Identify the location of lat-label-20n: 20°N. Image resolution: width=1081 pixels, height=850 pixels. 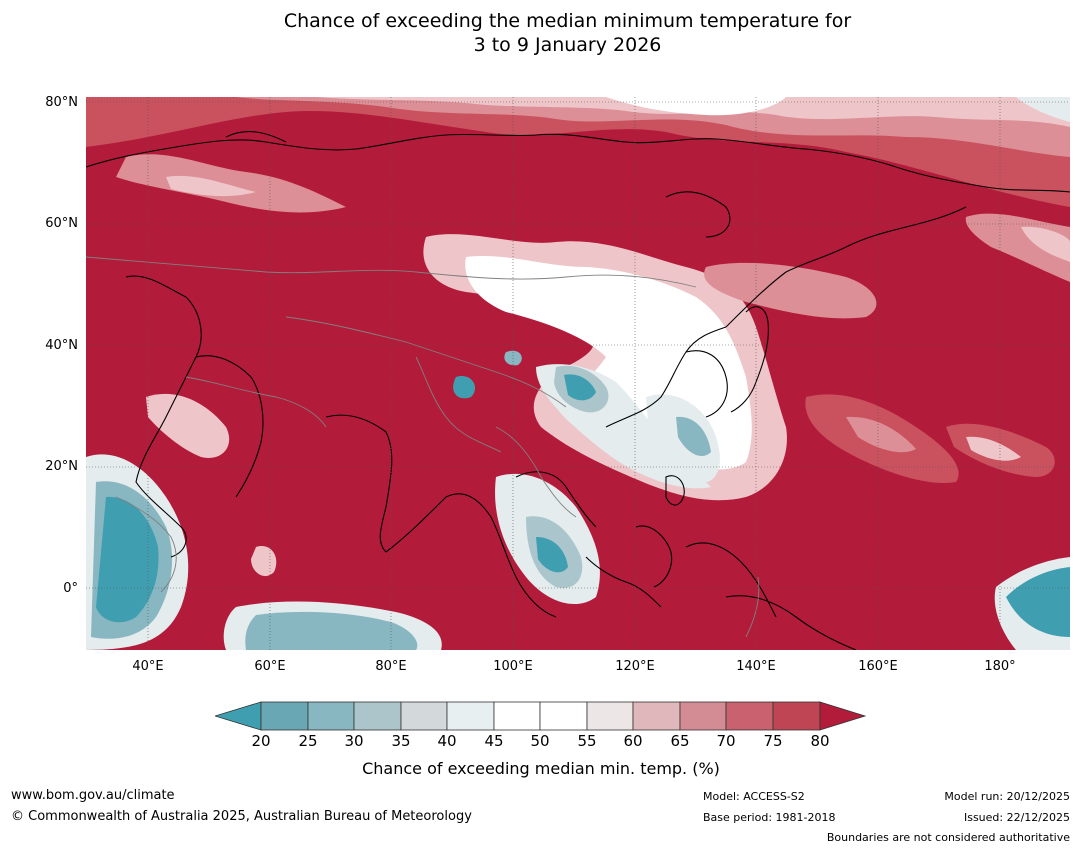
(61, 466).